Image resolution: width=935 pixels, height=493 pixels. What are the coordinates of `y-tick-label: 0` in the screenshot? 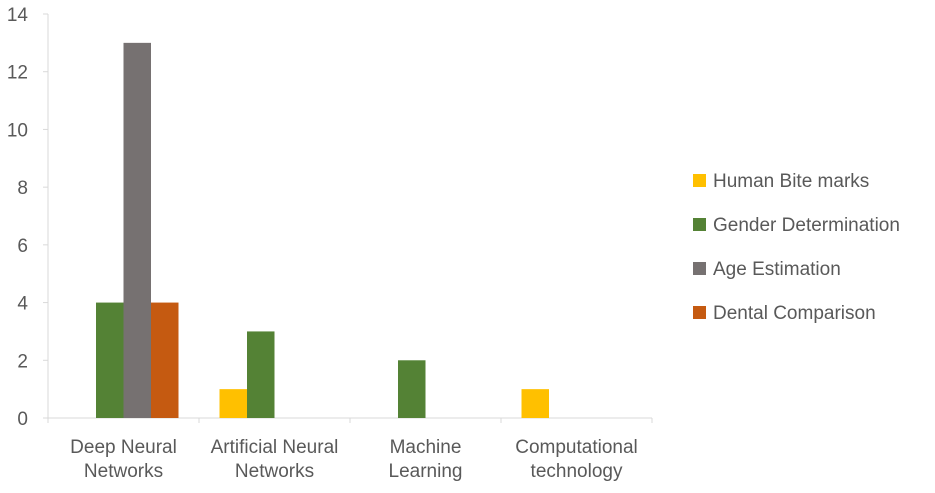 It's located at (22, 419).